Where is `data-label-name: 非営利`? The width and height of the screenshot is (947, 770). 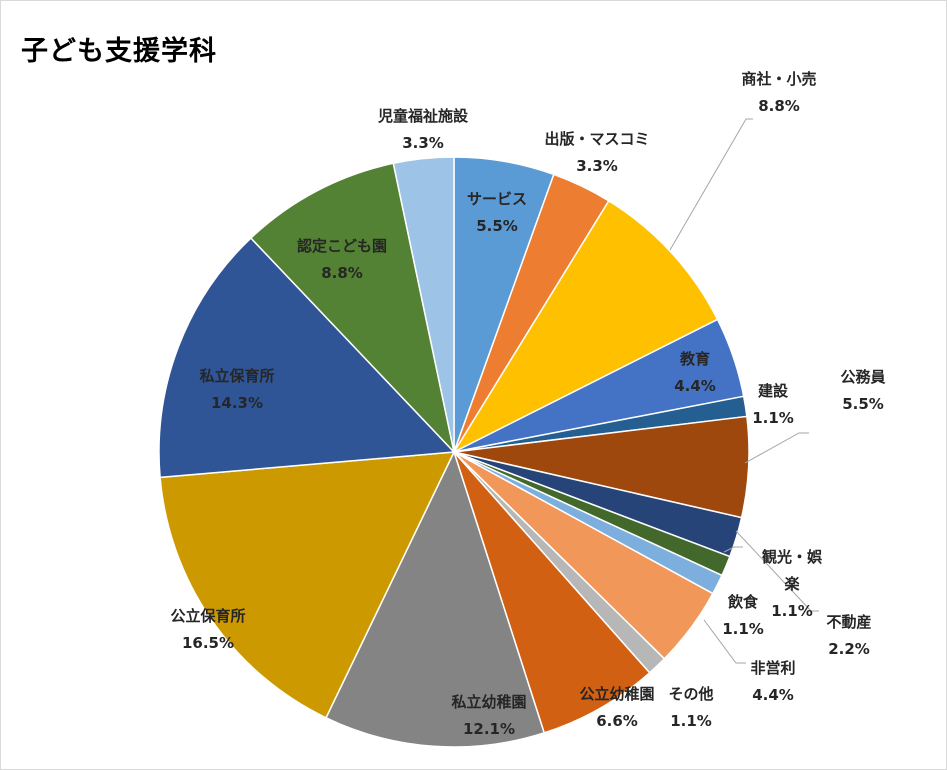
data-label-name: 非営利 is located at coordinates (772, 668).